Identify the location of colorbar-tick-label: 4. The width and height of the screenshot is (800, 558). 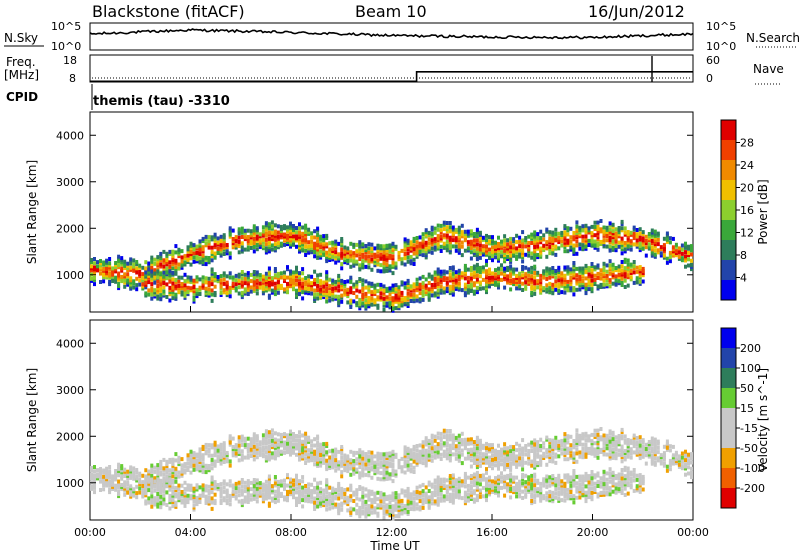
(743, 278).